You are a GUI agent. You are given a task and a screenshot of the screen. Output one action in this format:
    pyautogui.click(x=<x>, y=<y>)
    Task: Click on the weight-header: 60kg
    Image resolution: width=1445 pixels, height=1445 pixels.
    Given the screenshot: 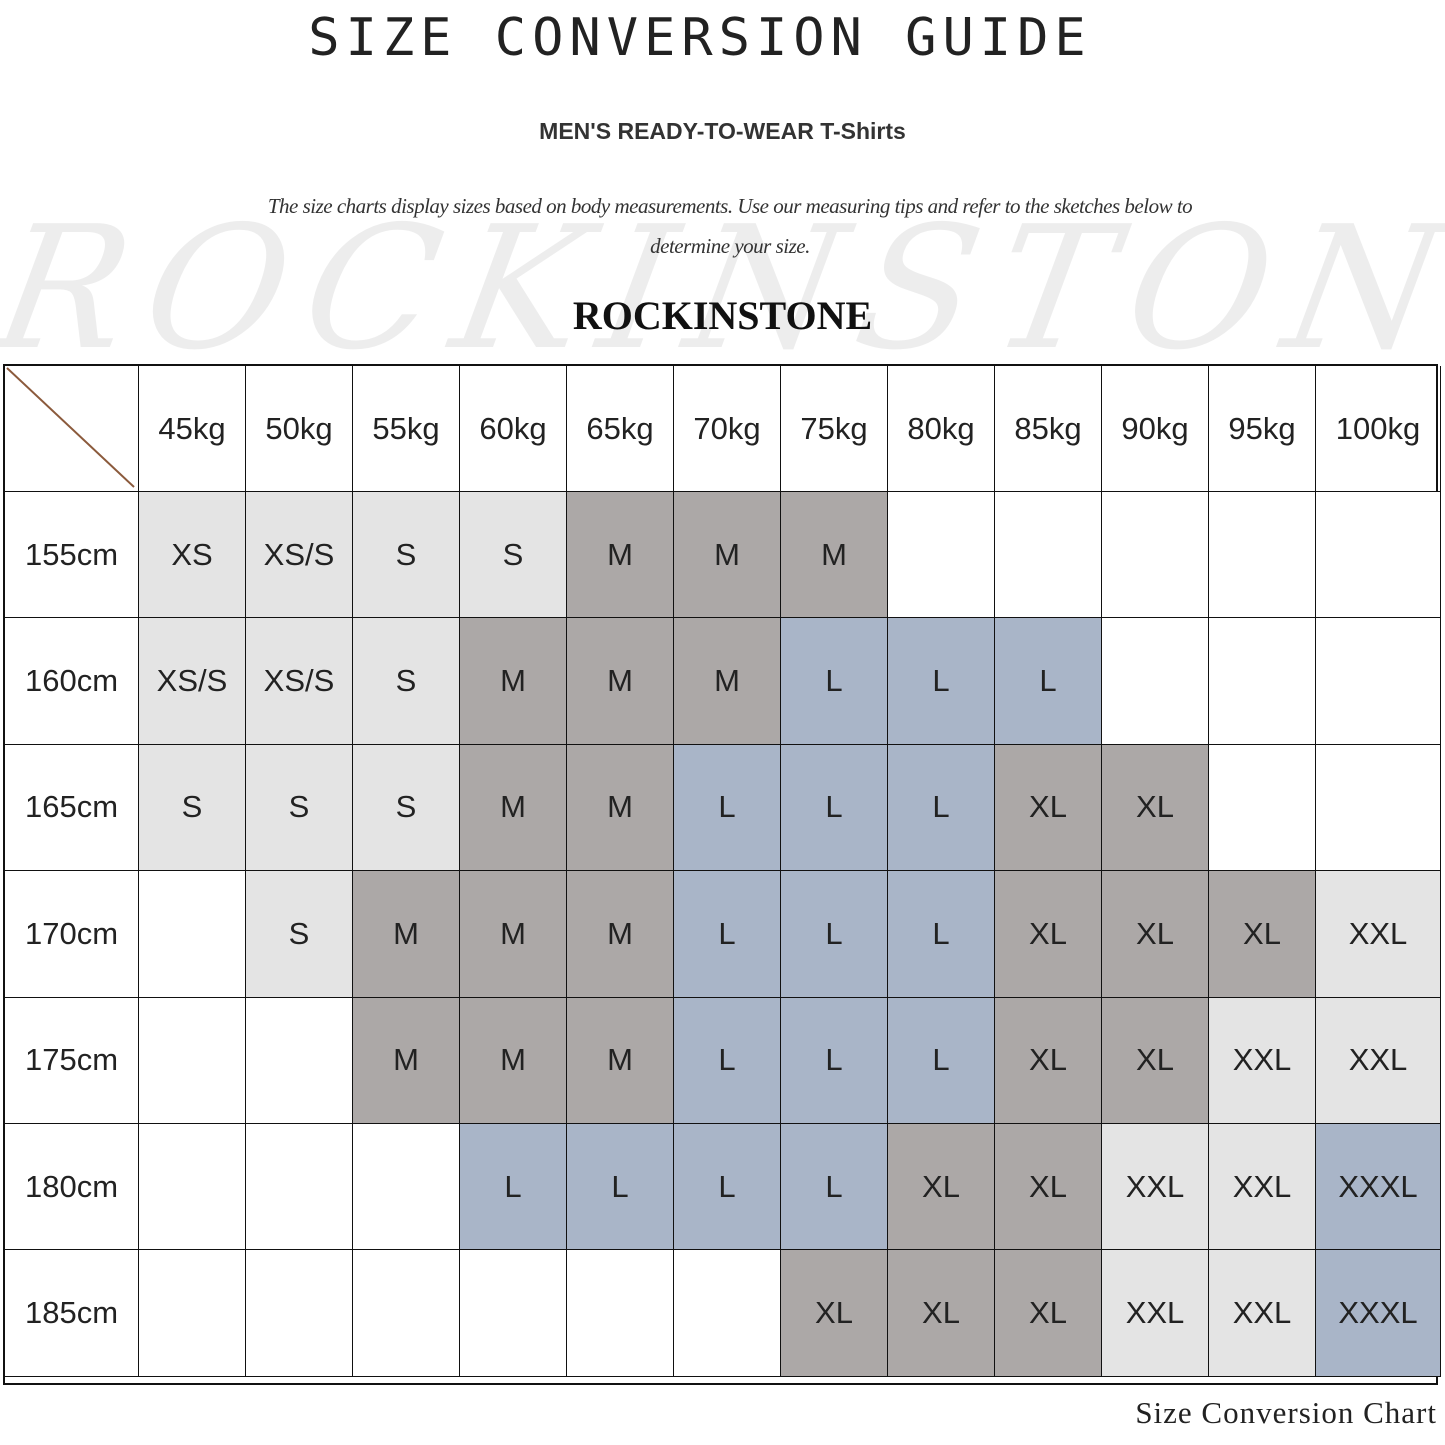 What is the action you would take?
    pyautogui.click(x=513, y=429)
    